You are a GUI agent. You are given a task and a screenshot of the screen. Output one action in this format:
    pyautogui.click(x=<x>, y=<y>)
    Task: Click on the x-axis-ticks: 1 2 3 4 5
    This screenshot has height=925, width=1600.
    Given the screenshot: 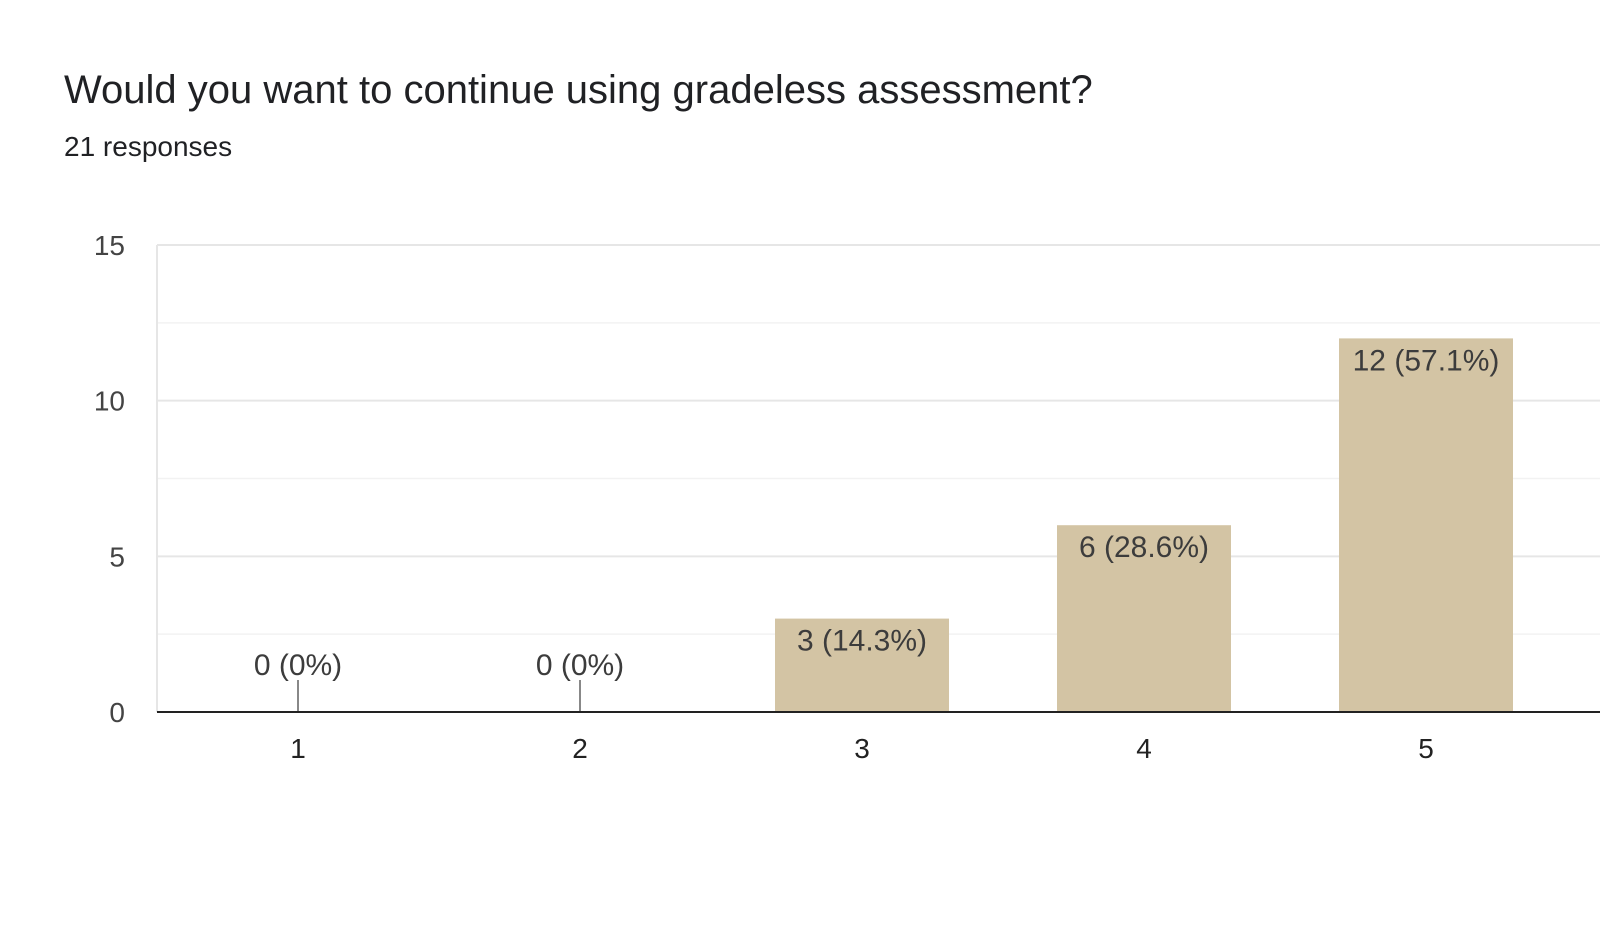 What is the action you would take?
    pyautogui.click(x=862, y=748)
    